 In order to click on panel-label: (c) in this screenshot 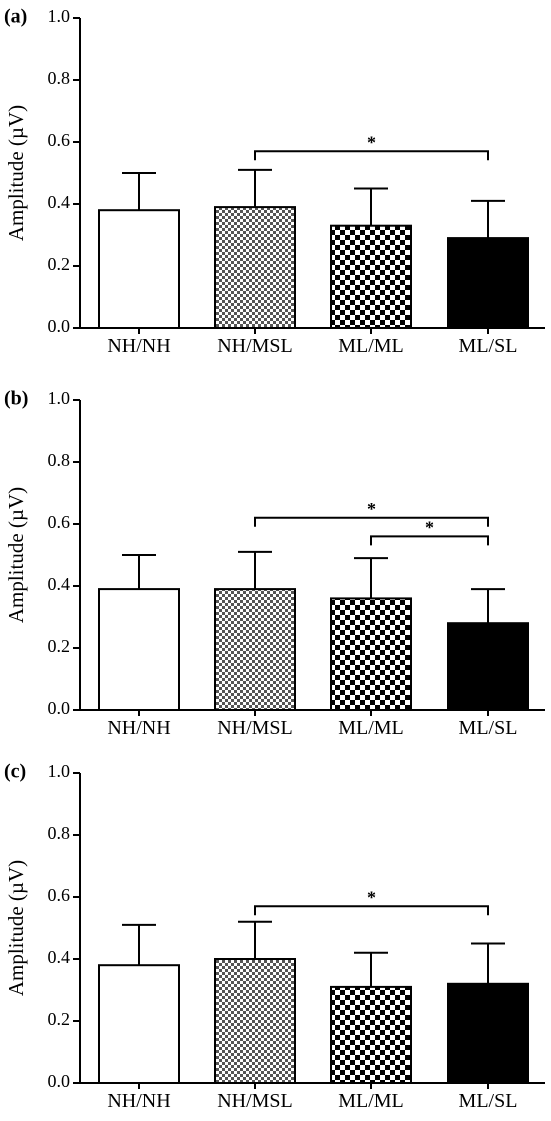, I will do `click(15, 772)`.